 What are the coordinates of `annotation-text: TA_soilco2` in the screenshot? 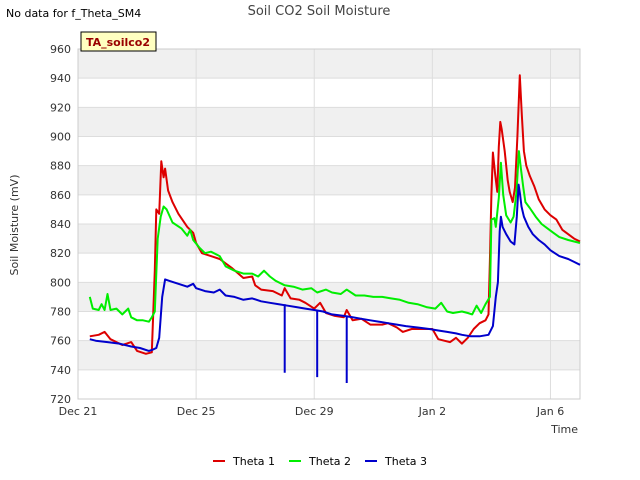 It's located at (118, 42).